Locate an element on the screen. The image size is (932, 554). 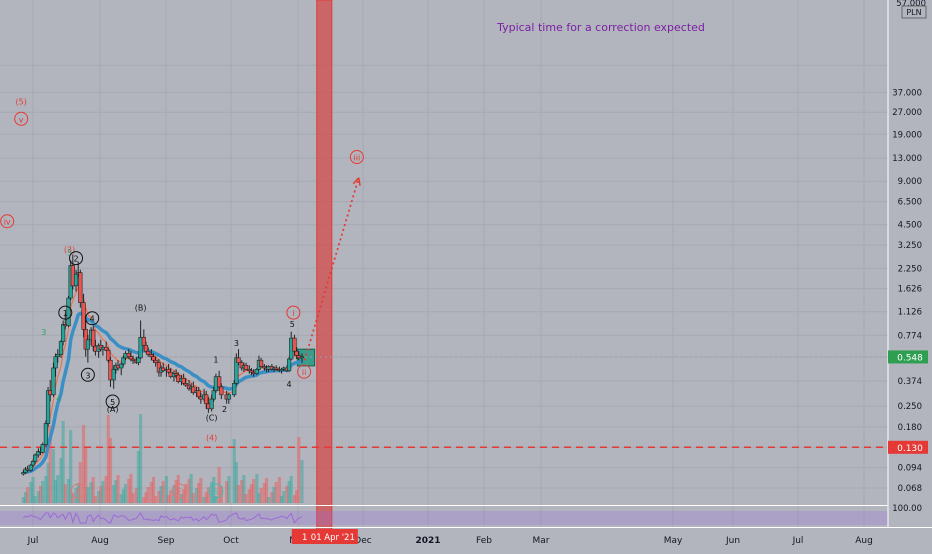
time-tick-label: May is located at coordinates (673, 541).